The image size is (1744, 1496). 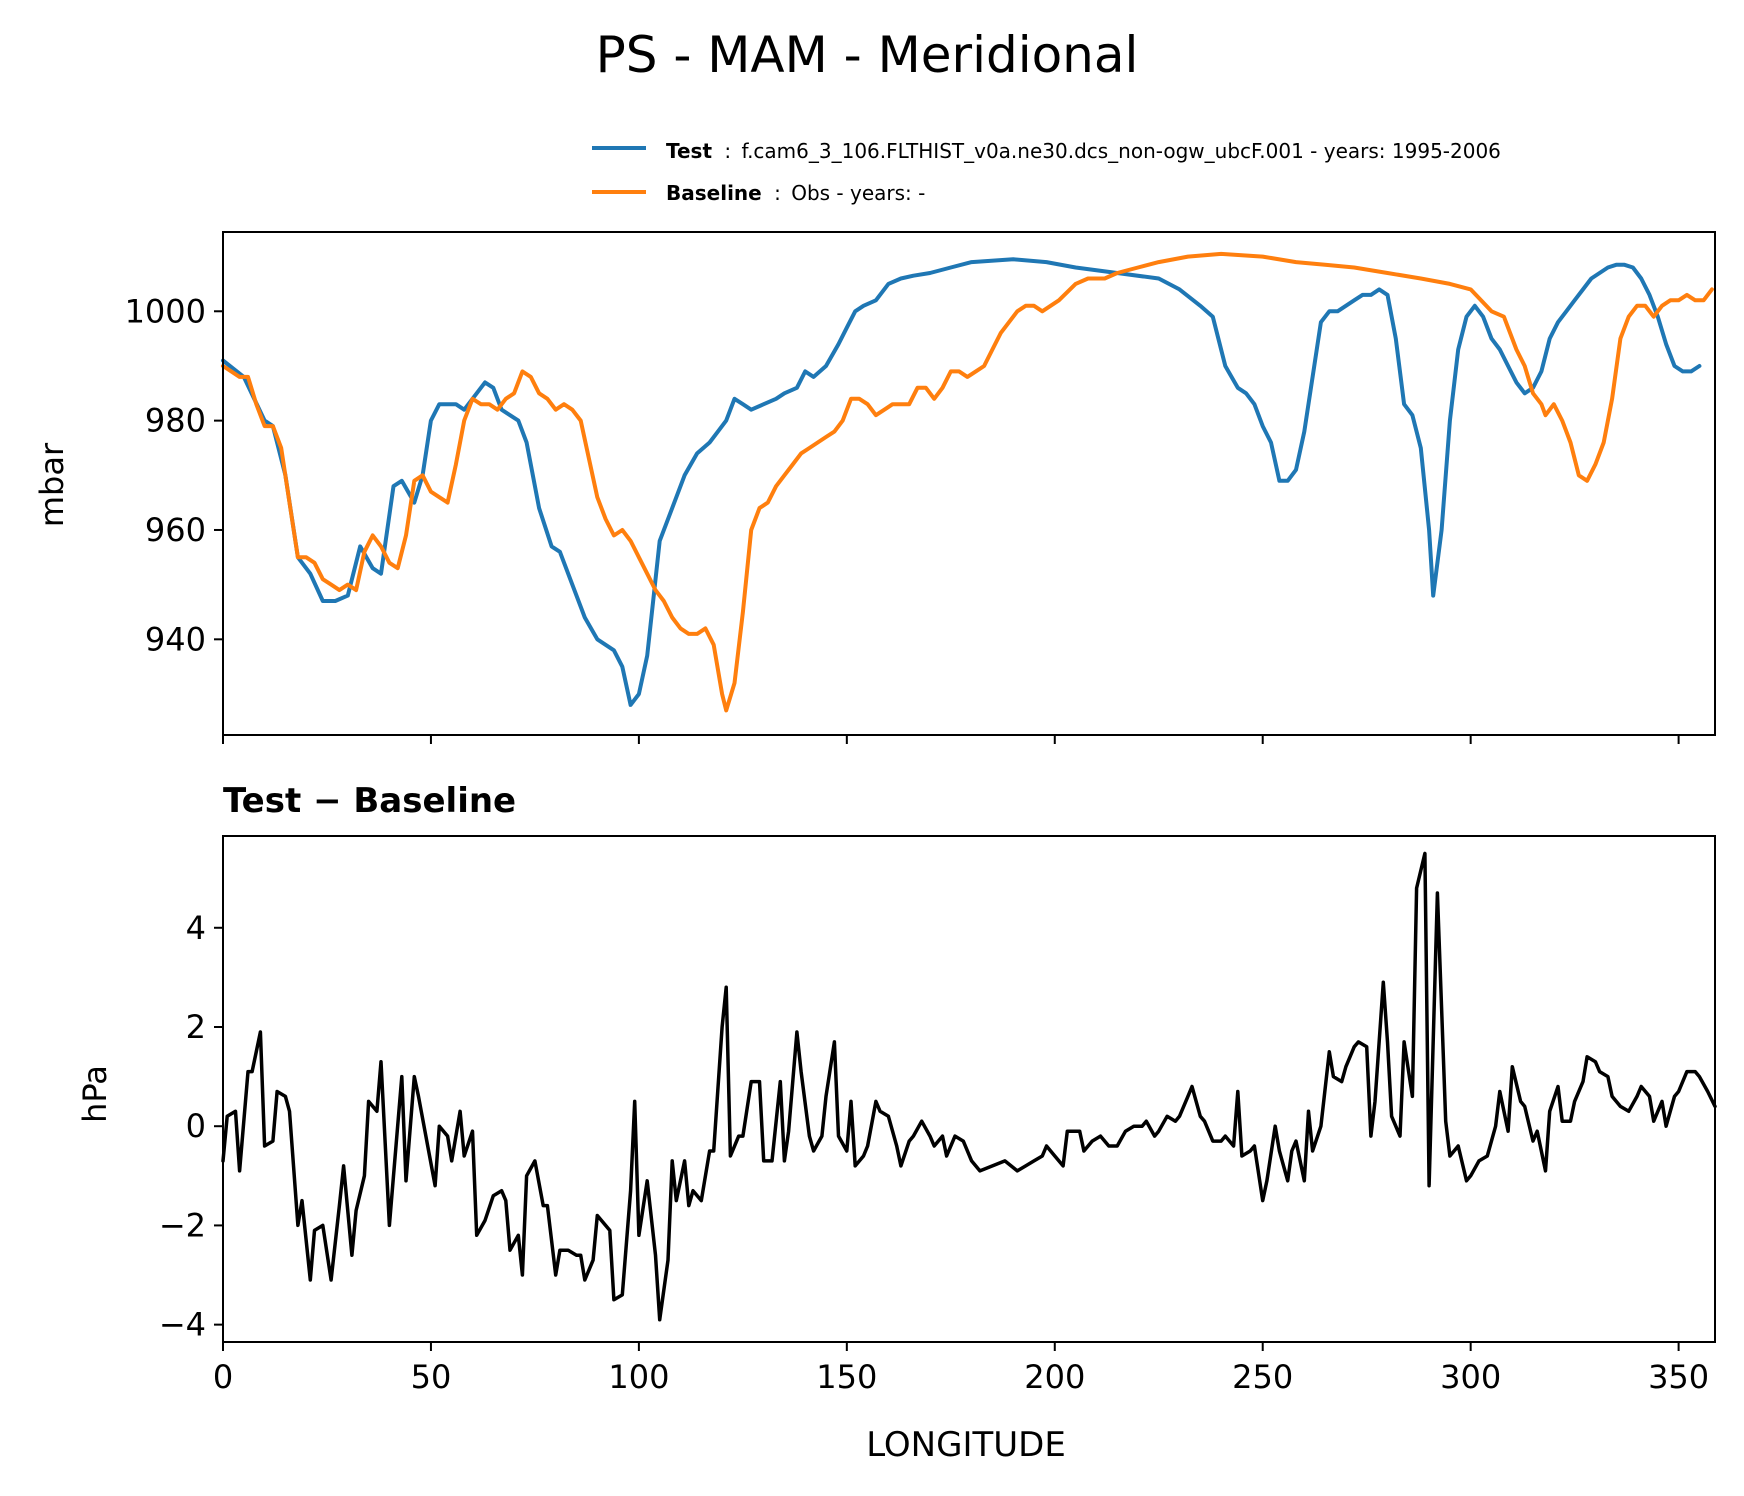 What do you see at coordinates (714, 193) in the screenshot?
I see `legend-name-baseline: Baseline` at bounding box center [714, 193].